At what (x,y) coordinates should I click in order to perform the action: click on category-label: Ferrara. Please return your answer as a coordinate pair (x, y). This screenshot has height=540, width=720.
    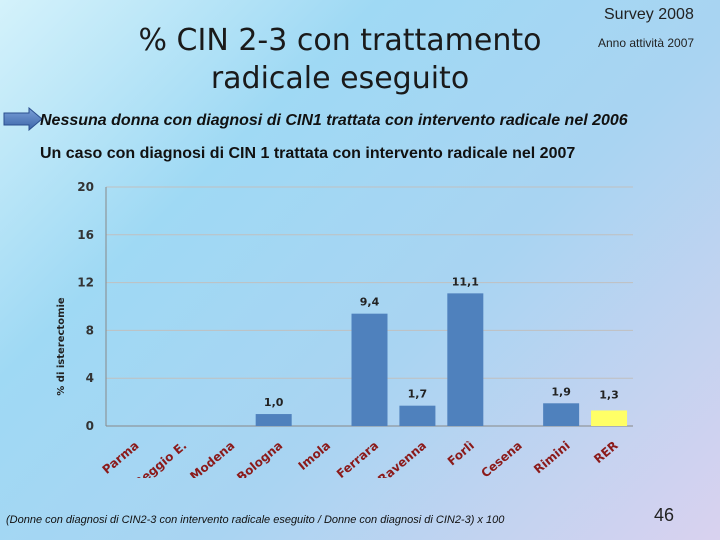
    Looking at the image, I should click on (357, 458).